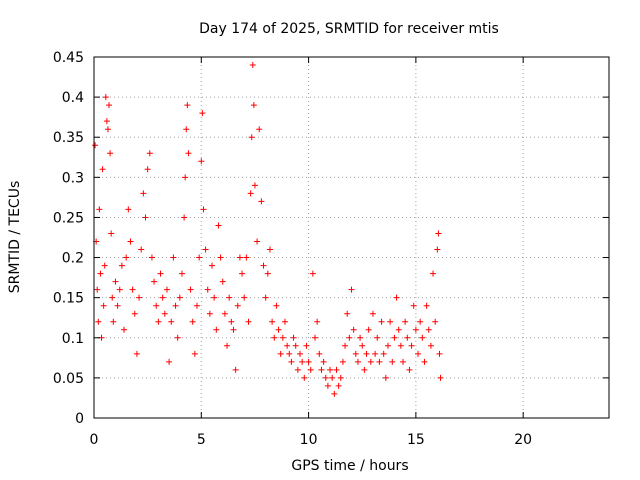 The width and height of the screenshot is (640, 480). I want to click on x-tick-label: 20, so click(523, 440).